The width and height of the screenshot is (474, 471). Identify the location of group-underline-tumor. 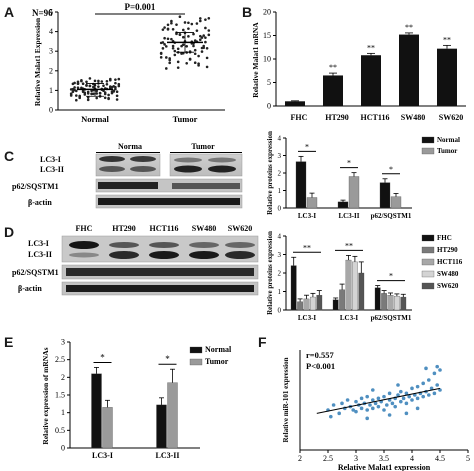
(206, 152).